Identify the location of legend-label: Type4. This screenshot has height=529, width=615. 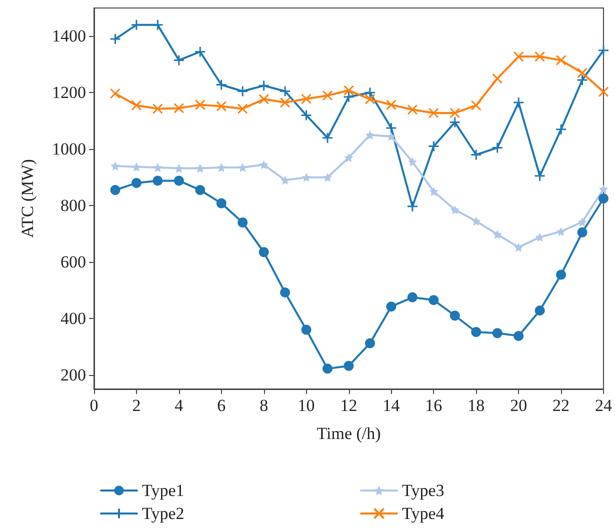
(423, 513).